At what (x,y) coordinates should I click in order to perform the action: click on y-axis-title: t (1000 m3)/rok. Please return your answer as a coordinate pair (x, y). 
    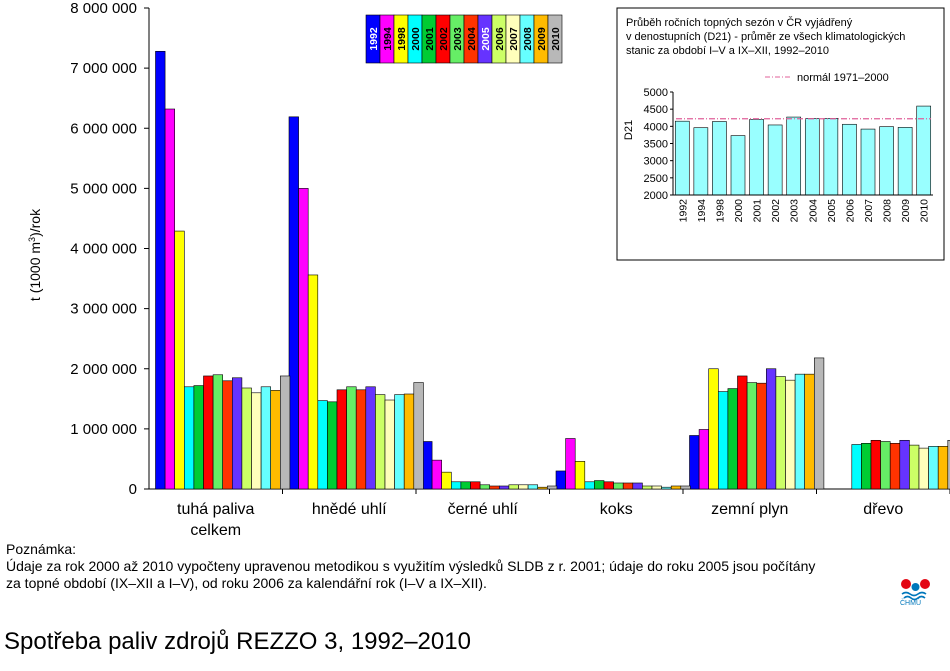
    Looking at the image, I should click on (35, 254).